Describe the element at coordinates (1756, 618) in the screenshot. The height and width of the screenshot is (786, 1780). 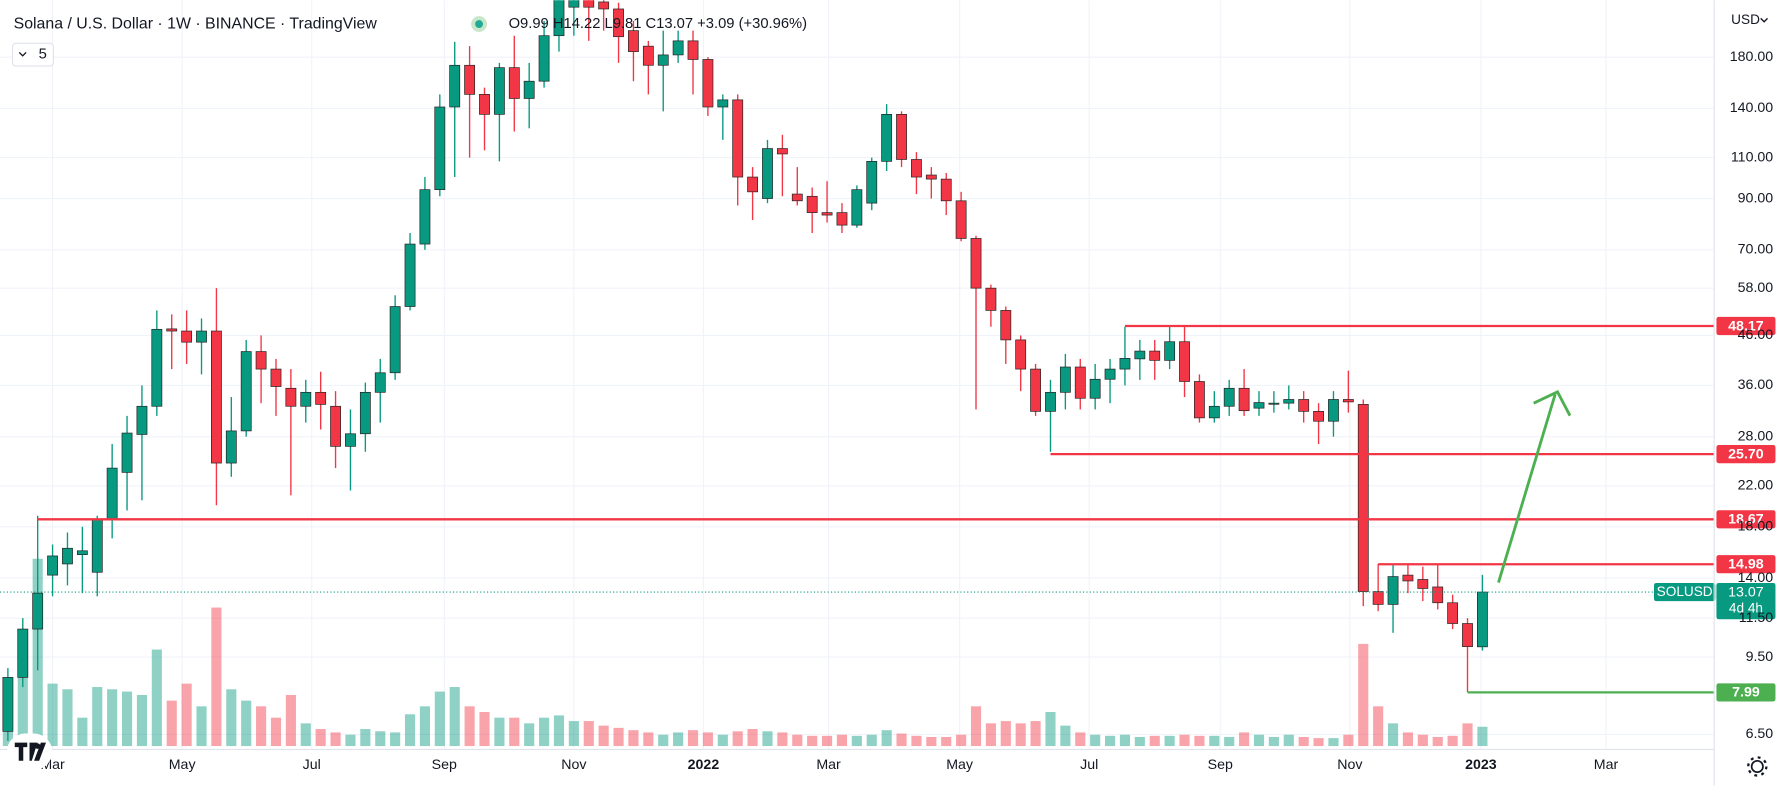
I see `y-tick-label: 11.50` at that location.